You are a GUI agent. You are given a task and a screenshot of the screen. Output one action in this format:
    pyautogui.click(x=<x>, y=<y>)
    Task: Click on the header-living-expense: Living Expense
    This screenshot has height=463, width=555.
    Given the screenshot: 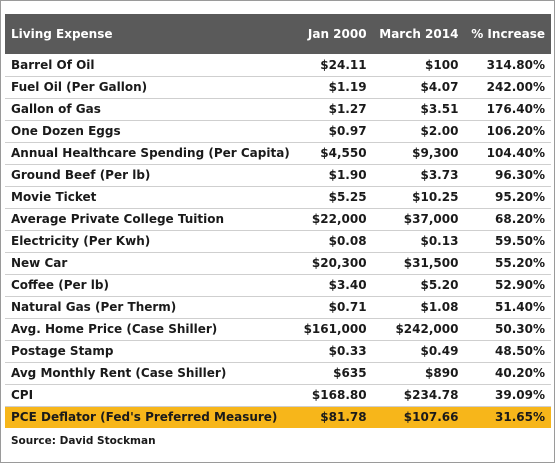 What is the action you would take?
    pyautogui.click(x=62, y=34)
    